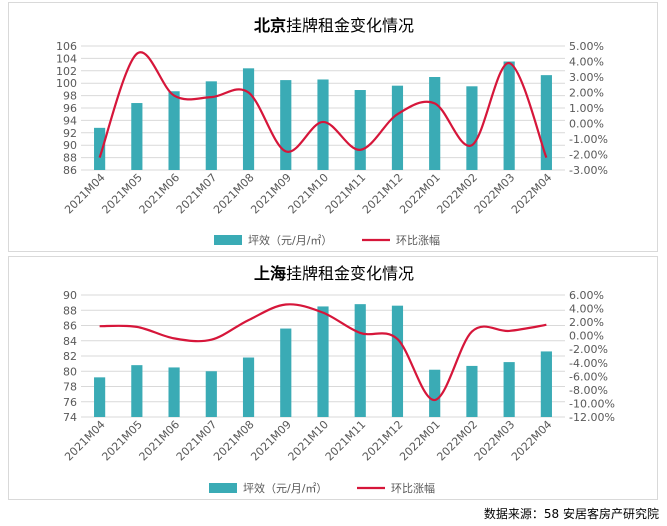 Image resolution: width=667 pixels, height=526 pixels. I want to click on y-left-tick-label: 104, so click(66, 58).